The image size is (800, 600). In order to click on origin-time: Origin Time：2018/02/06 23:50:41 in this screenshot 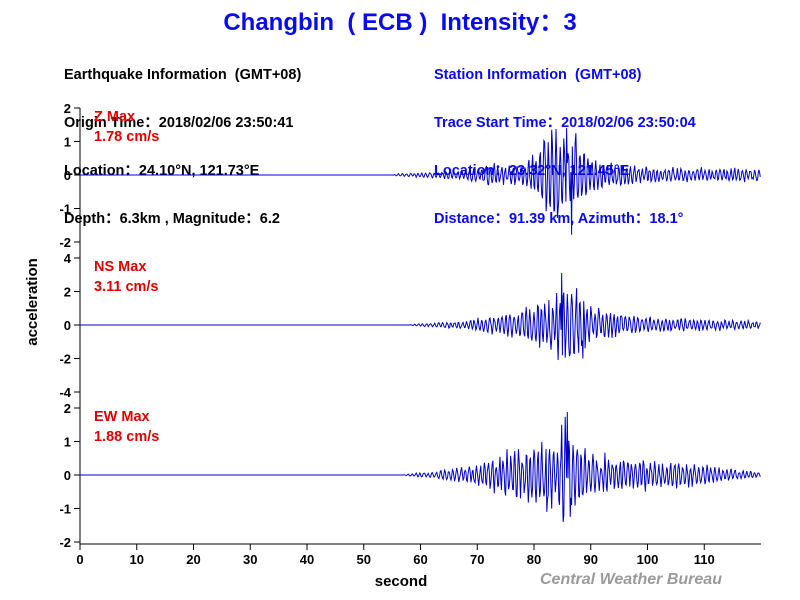, I will do `click(179, 123)`.